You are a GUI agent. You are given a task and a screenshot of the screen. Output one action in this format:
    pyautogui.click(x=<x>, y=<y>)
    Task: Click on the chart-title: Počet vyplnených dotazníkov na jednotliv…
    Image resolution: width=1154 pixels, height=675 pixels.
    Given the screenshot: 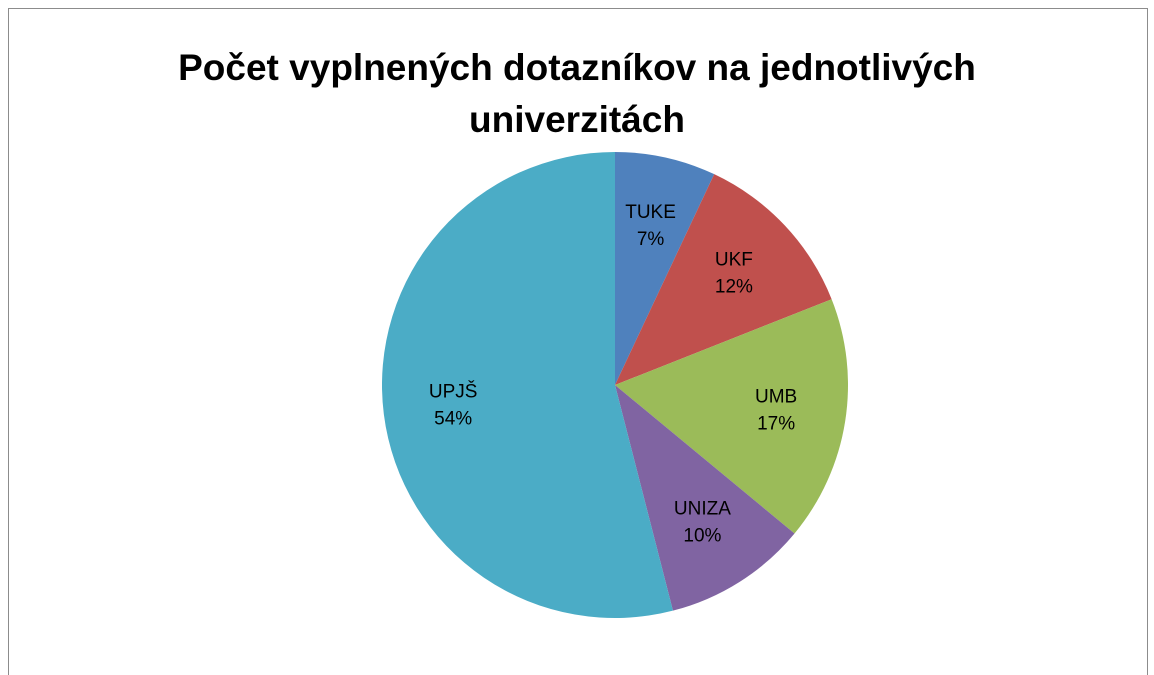 What is the action you would take?
    pyautogui.click(x=577, y=93)
    